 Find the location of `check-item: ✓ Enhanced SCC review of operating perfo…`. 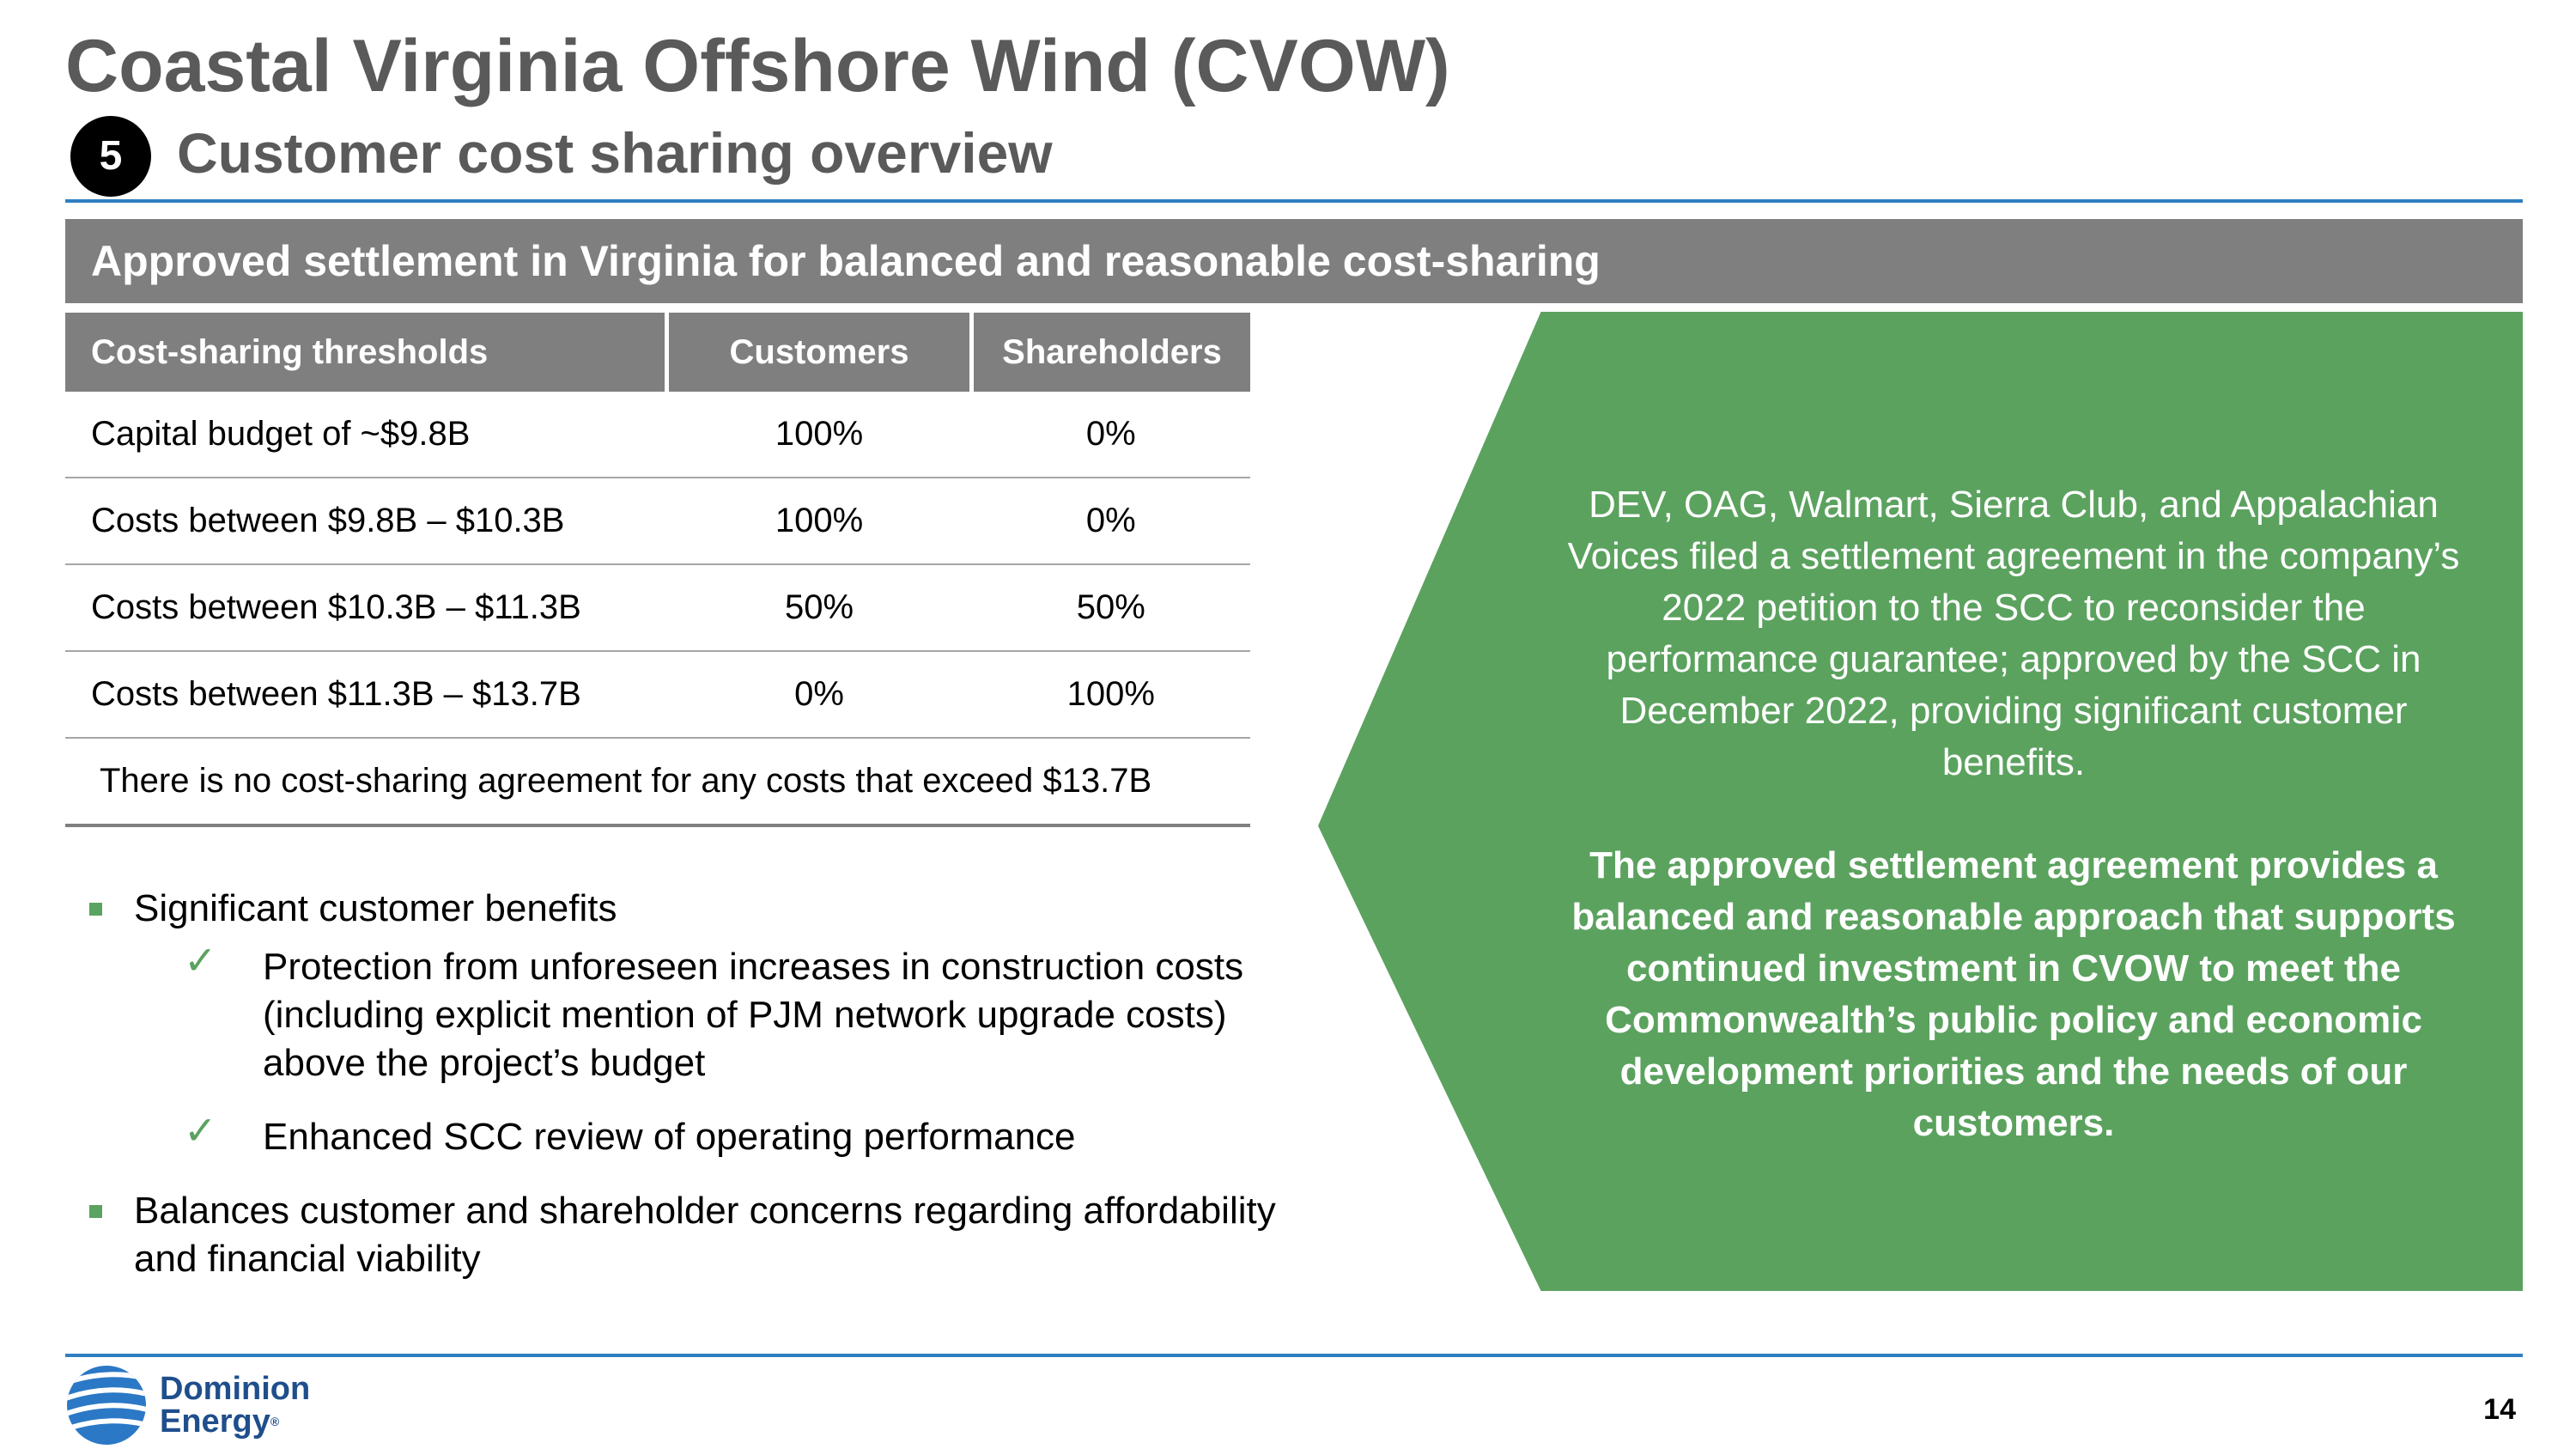

check-item: ✓ Enhanced SCC review of operating perfo… is located at coordinates (719, 1134).